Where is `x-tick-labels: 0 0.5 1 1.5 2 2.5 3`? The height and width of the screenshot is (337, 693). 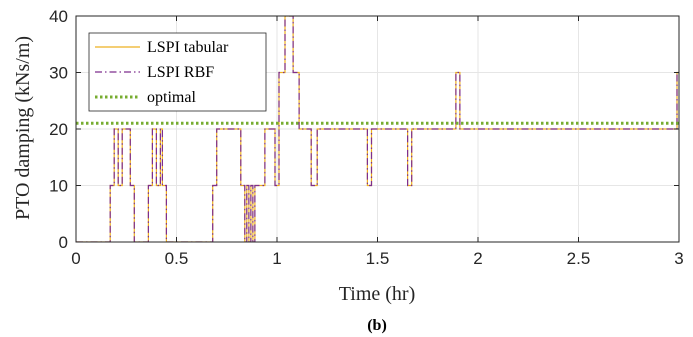
x-tick-labels: 0 0.5 1 1.5 2 2.5 3 is located at coordinates (377, 258).